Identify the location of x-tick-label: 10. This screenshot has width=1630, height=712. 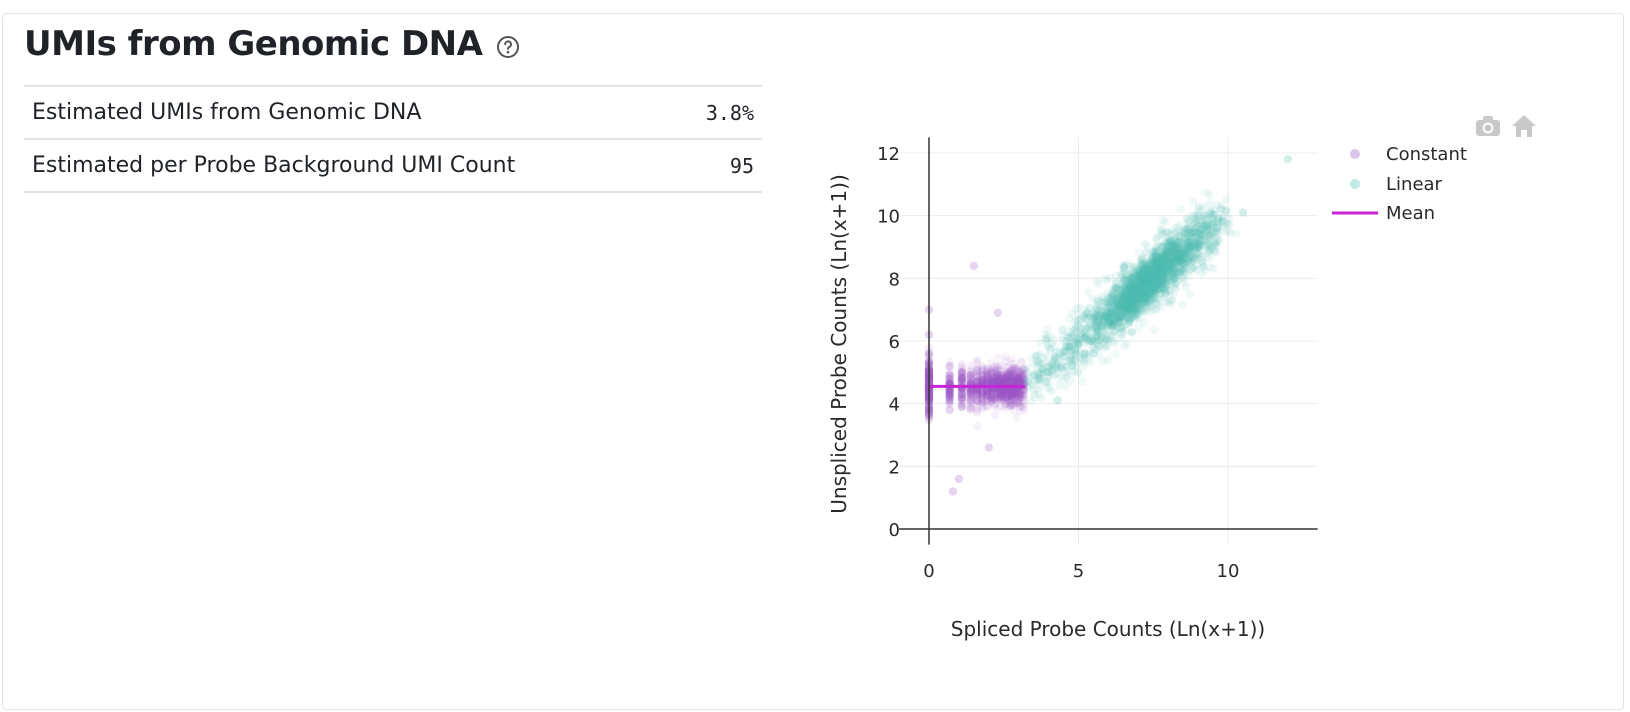
(1228, 571).